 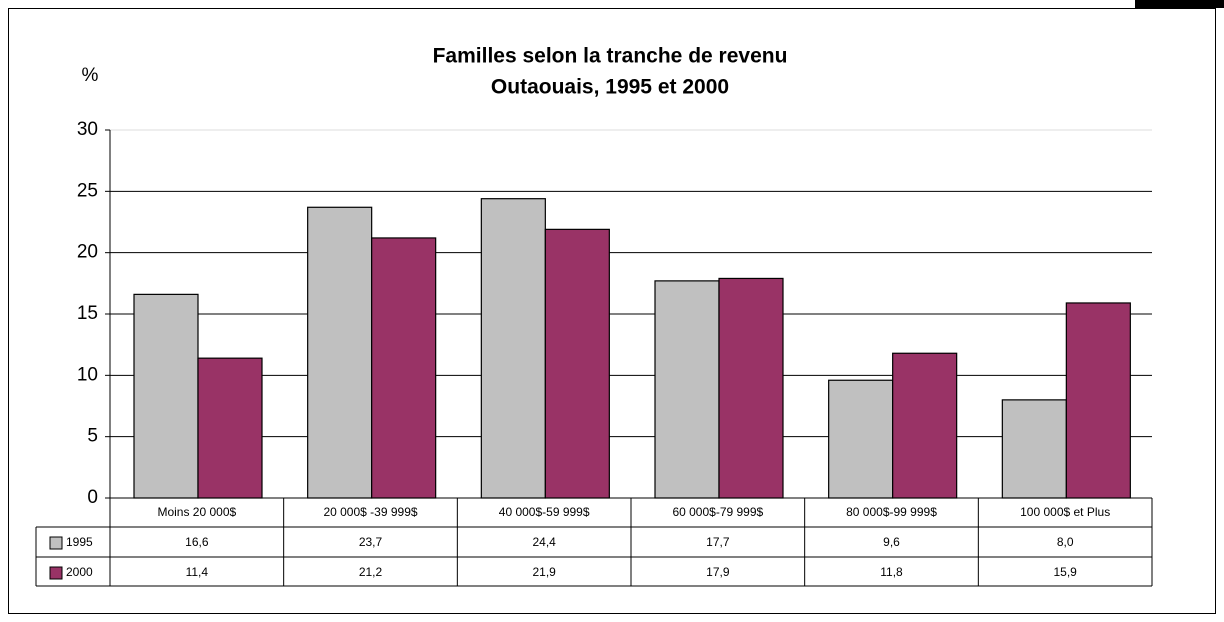 What do you see at coordinates (1065, 512) in the screenshot?
I see `x-tick-label: 100 000$ et Plus` at bounding box center [1065, 512].